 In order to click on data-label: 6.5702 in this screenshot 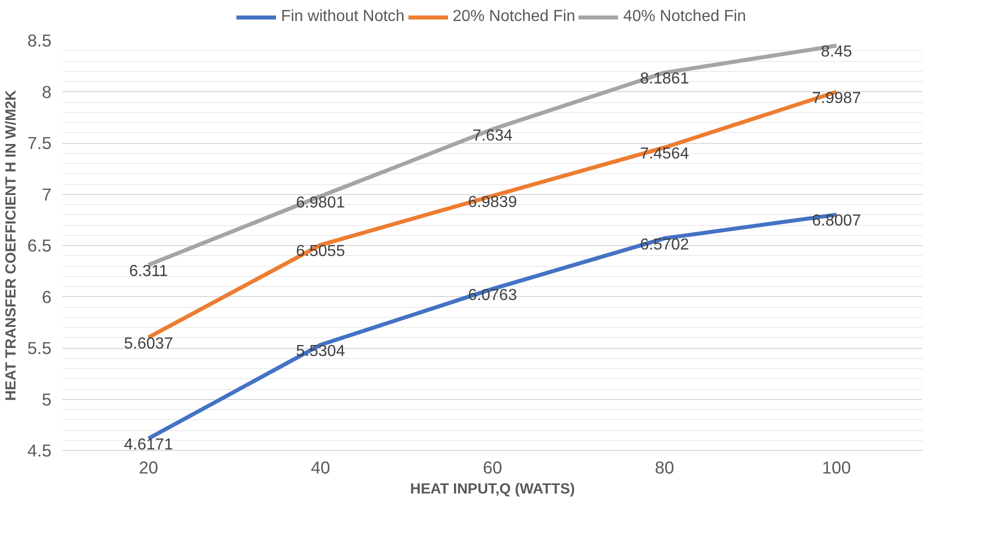, I will do `click(665, 245)`.